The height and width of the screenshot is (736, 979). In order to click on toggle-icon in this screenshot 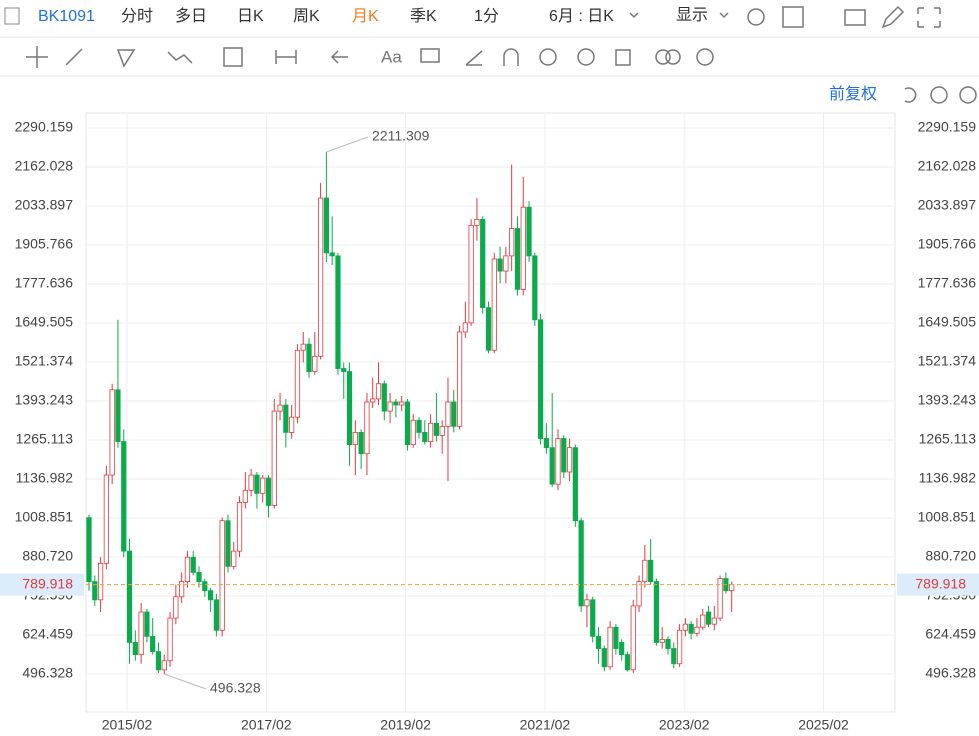, I will do `click(12, 16)`.